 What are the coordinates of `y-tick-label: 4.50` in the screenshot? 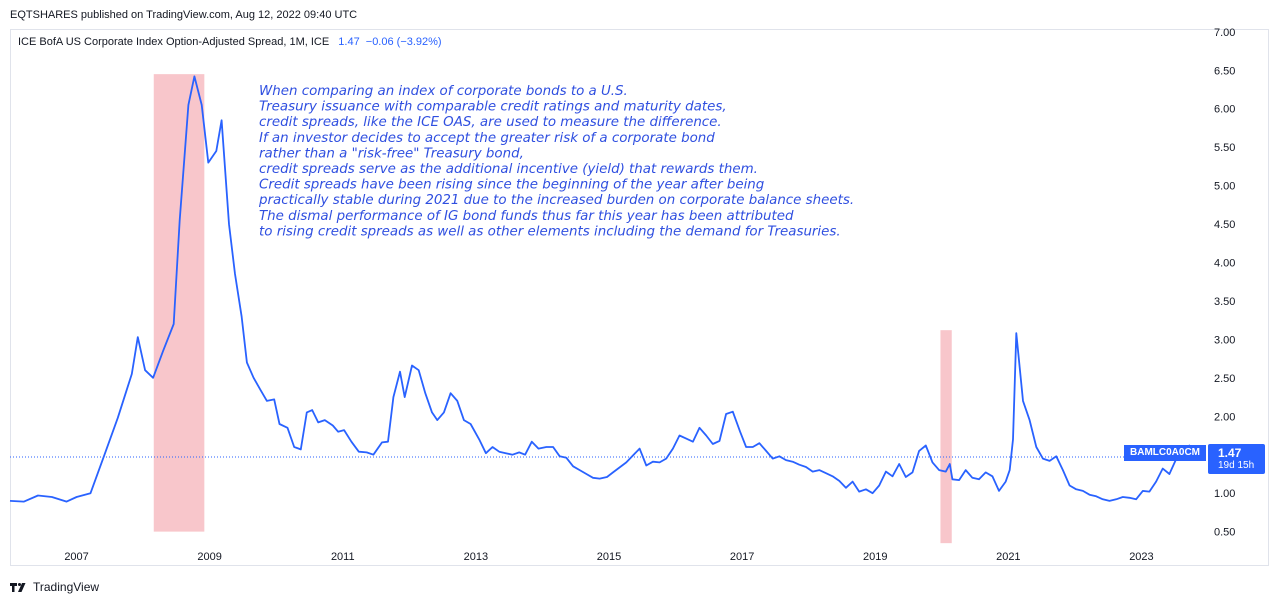 It's located at (1224, 225).